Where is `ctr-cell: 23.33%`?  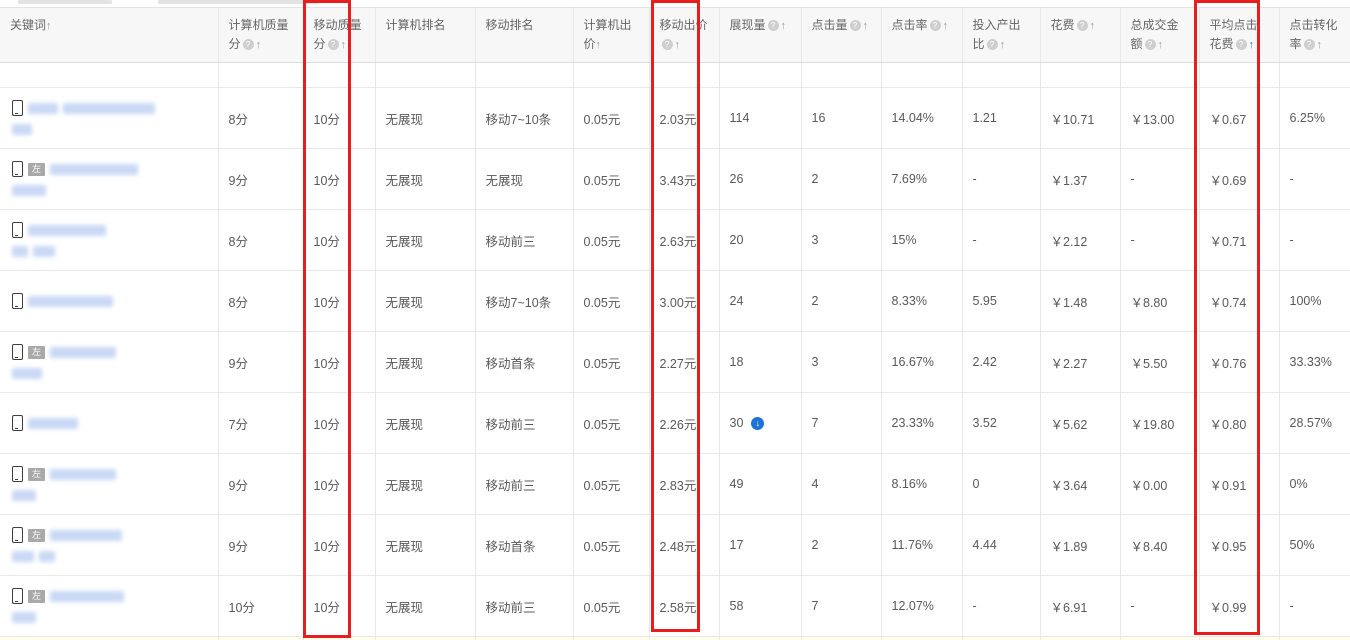
ctr-cell: 23.33% is located at coordinates (922, 423).